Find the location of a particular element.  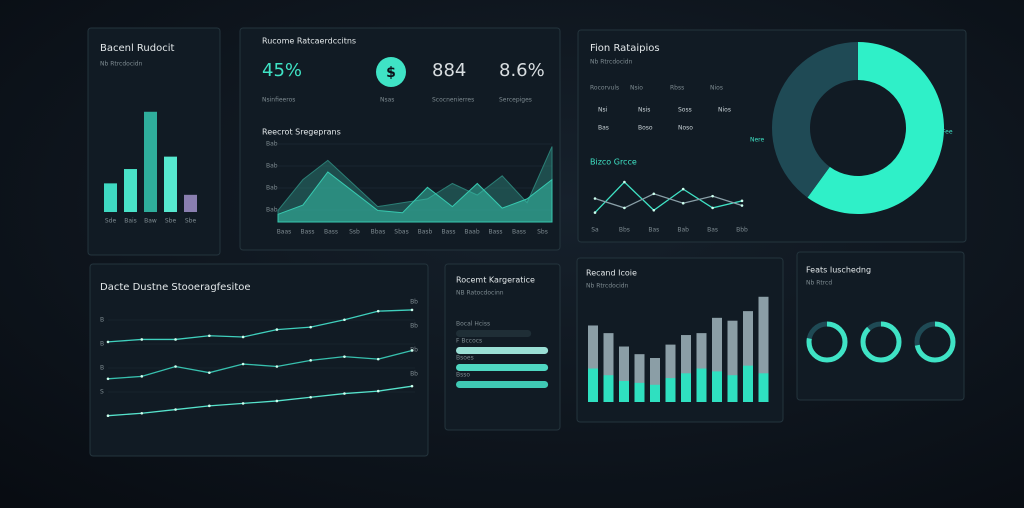

area is located at coordinates (415, 197).